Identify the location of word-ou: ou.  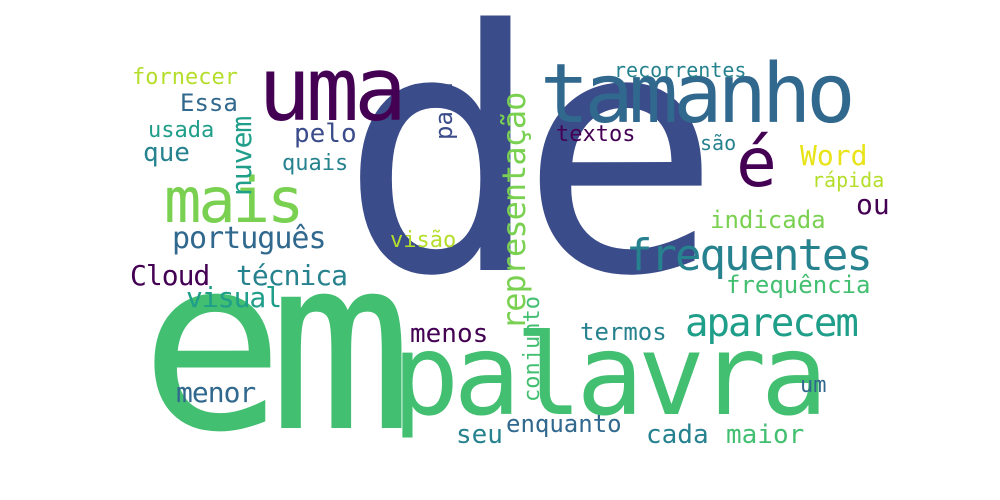
(873, 204).